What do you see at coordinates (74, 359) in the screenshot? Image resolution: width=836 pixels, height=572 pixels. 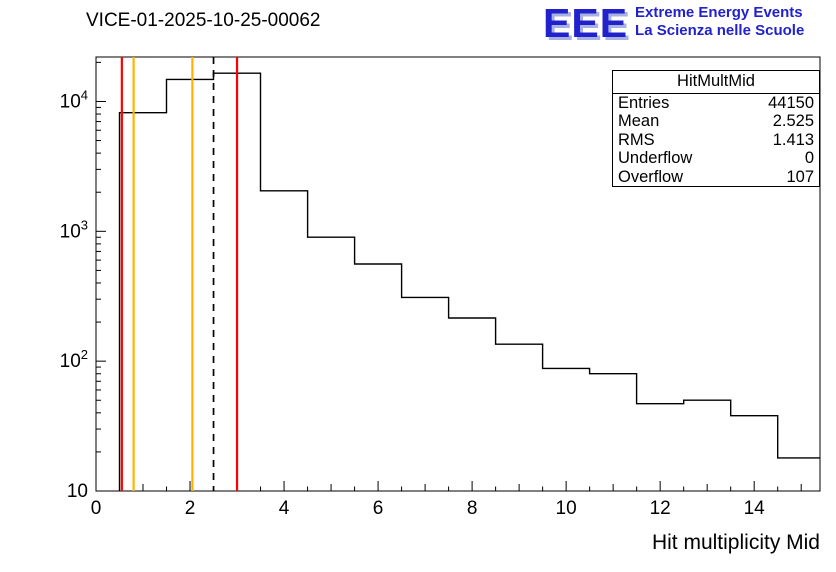 I see `y-tick-label: 10²` at bounding box center [74, 359].